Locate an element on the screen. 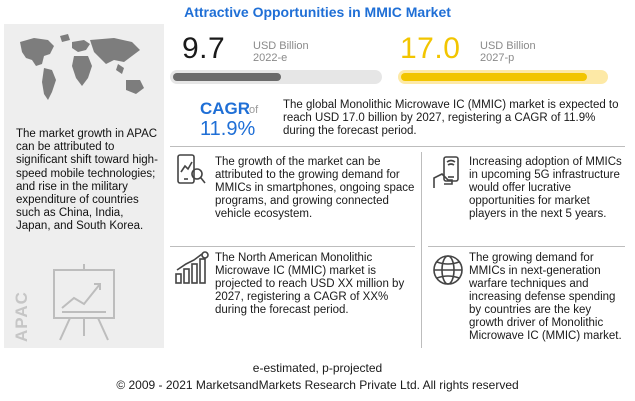 This screenshot has width=635, height=401. hand-phone-icon is located at coordinates (446, 172).